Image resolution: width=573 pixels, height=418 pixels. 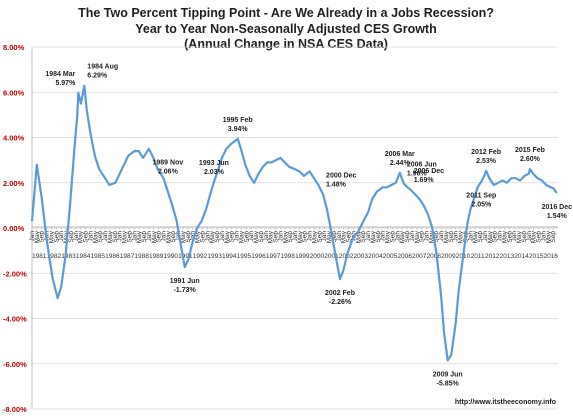 What do you see at coordinates (98, 256) in the screenshot?
I see `x-year-label: 1985` at bounding box center [98, 256].